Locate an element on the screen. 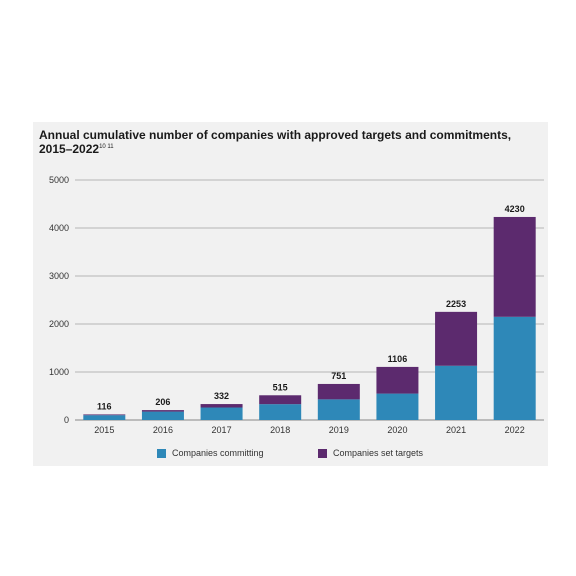  x-tick-label: 2020 is located at coordinates (397, 430).